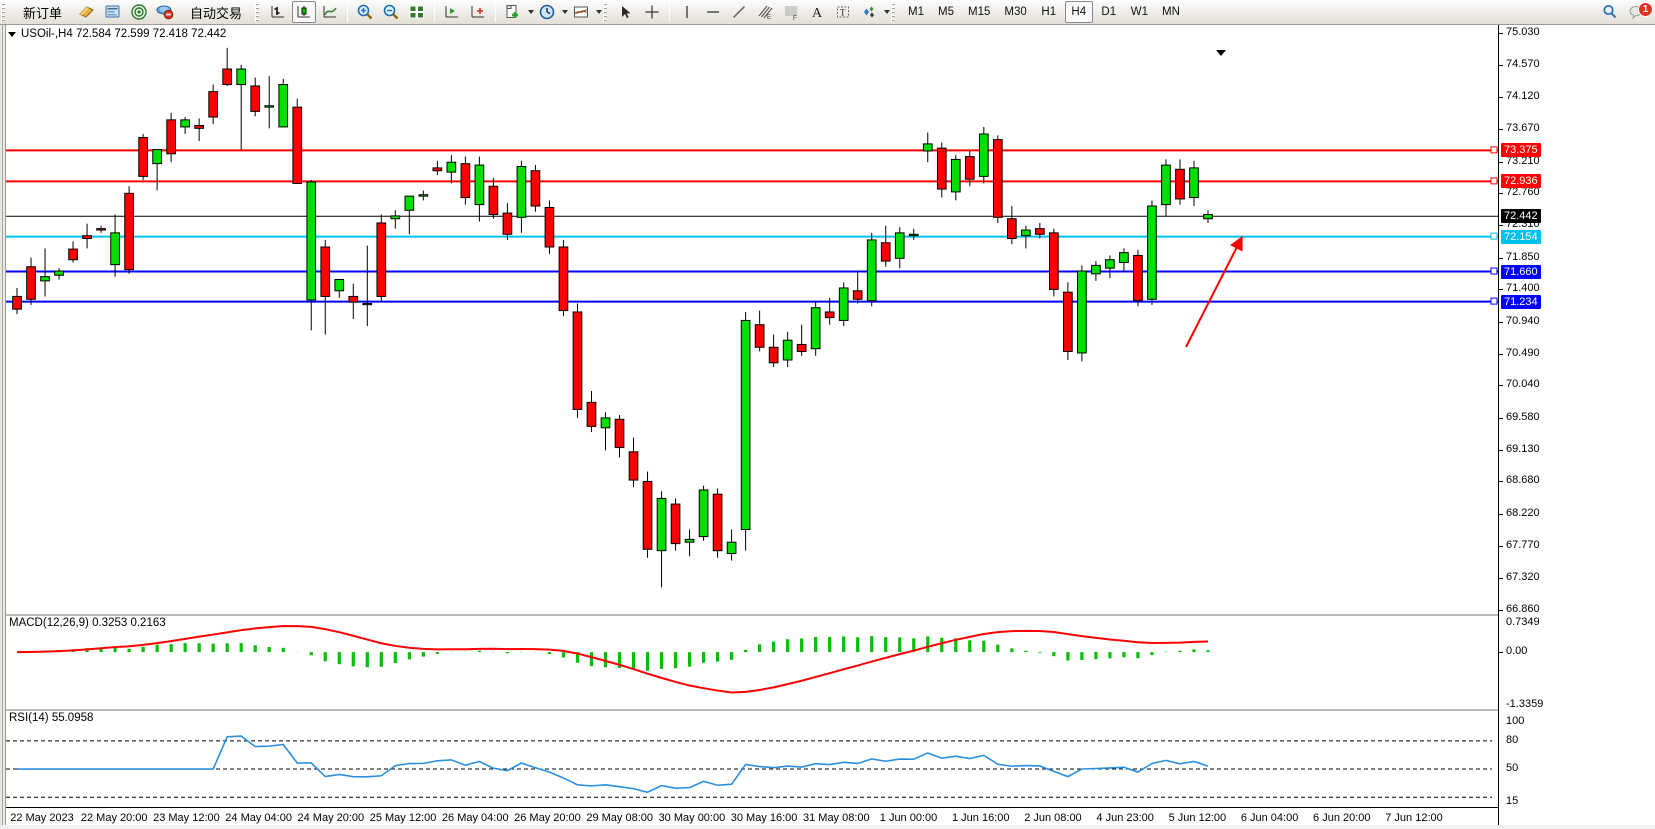 This screenshot has width=1655, height=829. What do you see at coordinates (565, 12) in the screenshot?
I see `periods-dropdown-arrow` at bounding box center [565, 12].